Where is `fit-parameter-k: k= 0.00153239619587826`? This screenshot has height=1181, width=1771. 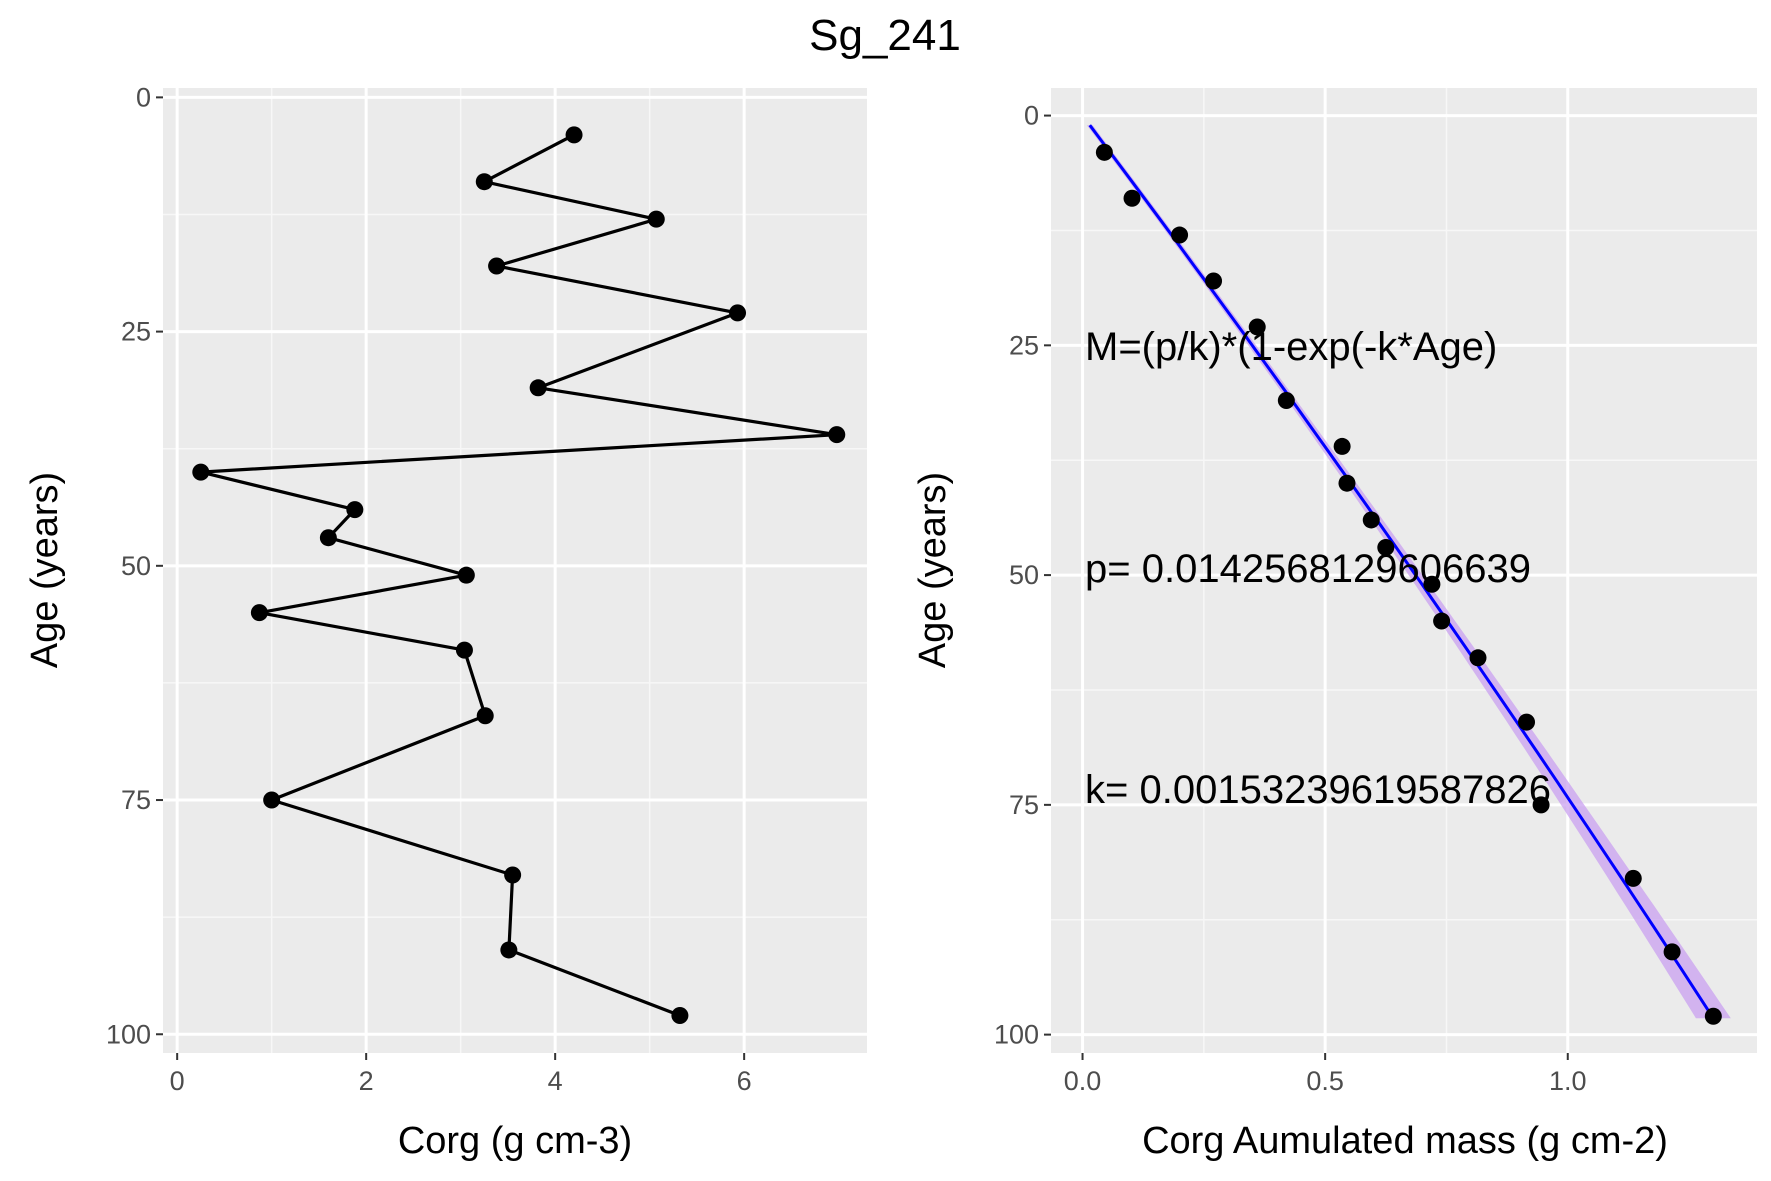
fit-parameter-k: k= 0.00153239619587826 is located at coordinates (1318, 790).